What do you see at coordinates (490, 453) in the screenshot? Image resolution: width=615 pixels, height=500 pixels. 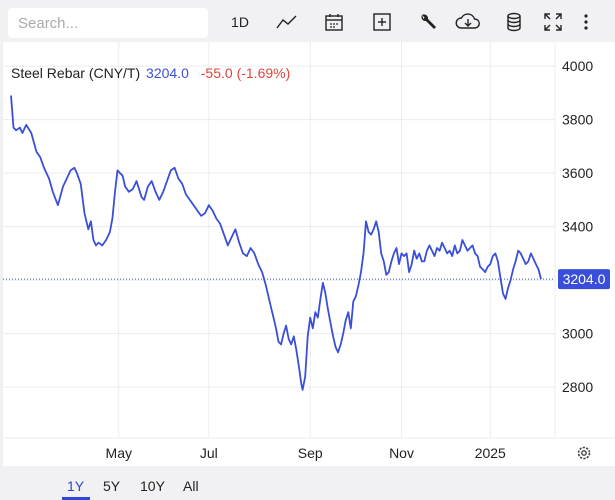 I see `x-tick-label: 2025` at bounding box center [490, 453].